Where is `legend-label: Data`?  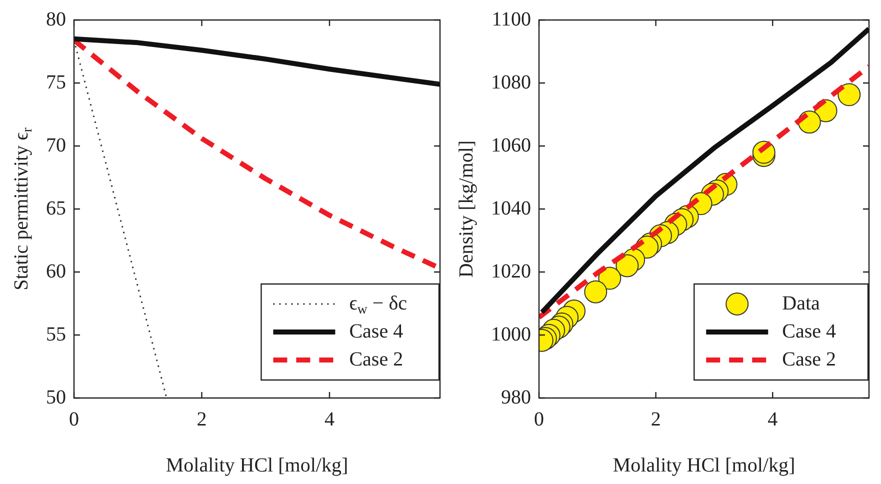
legend-label: Data is located at coordinates (801, 303).